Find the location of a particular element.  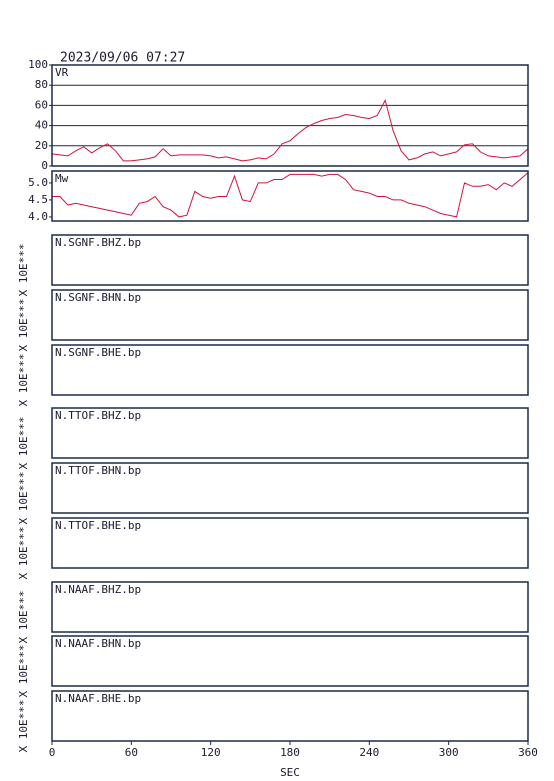

trace-label: N.NAAF.BHN.bp is located at coordinates (98, 643).